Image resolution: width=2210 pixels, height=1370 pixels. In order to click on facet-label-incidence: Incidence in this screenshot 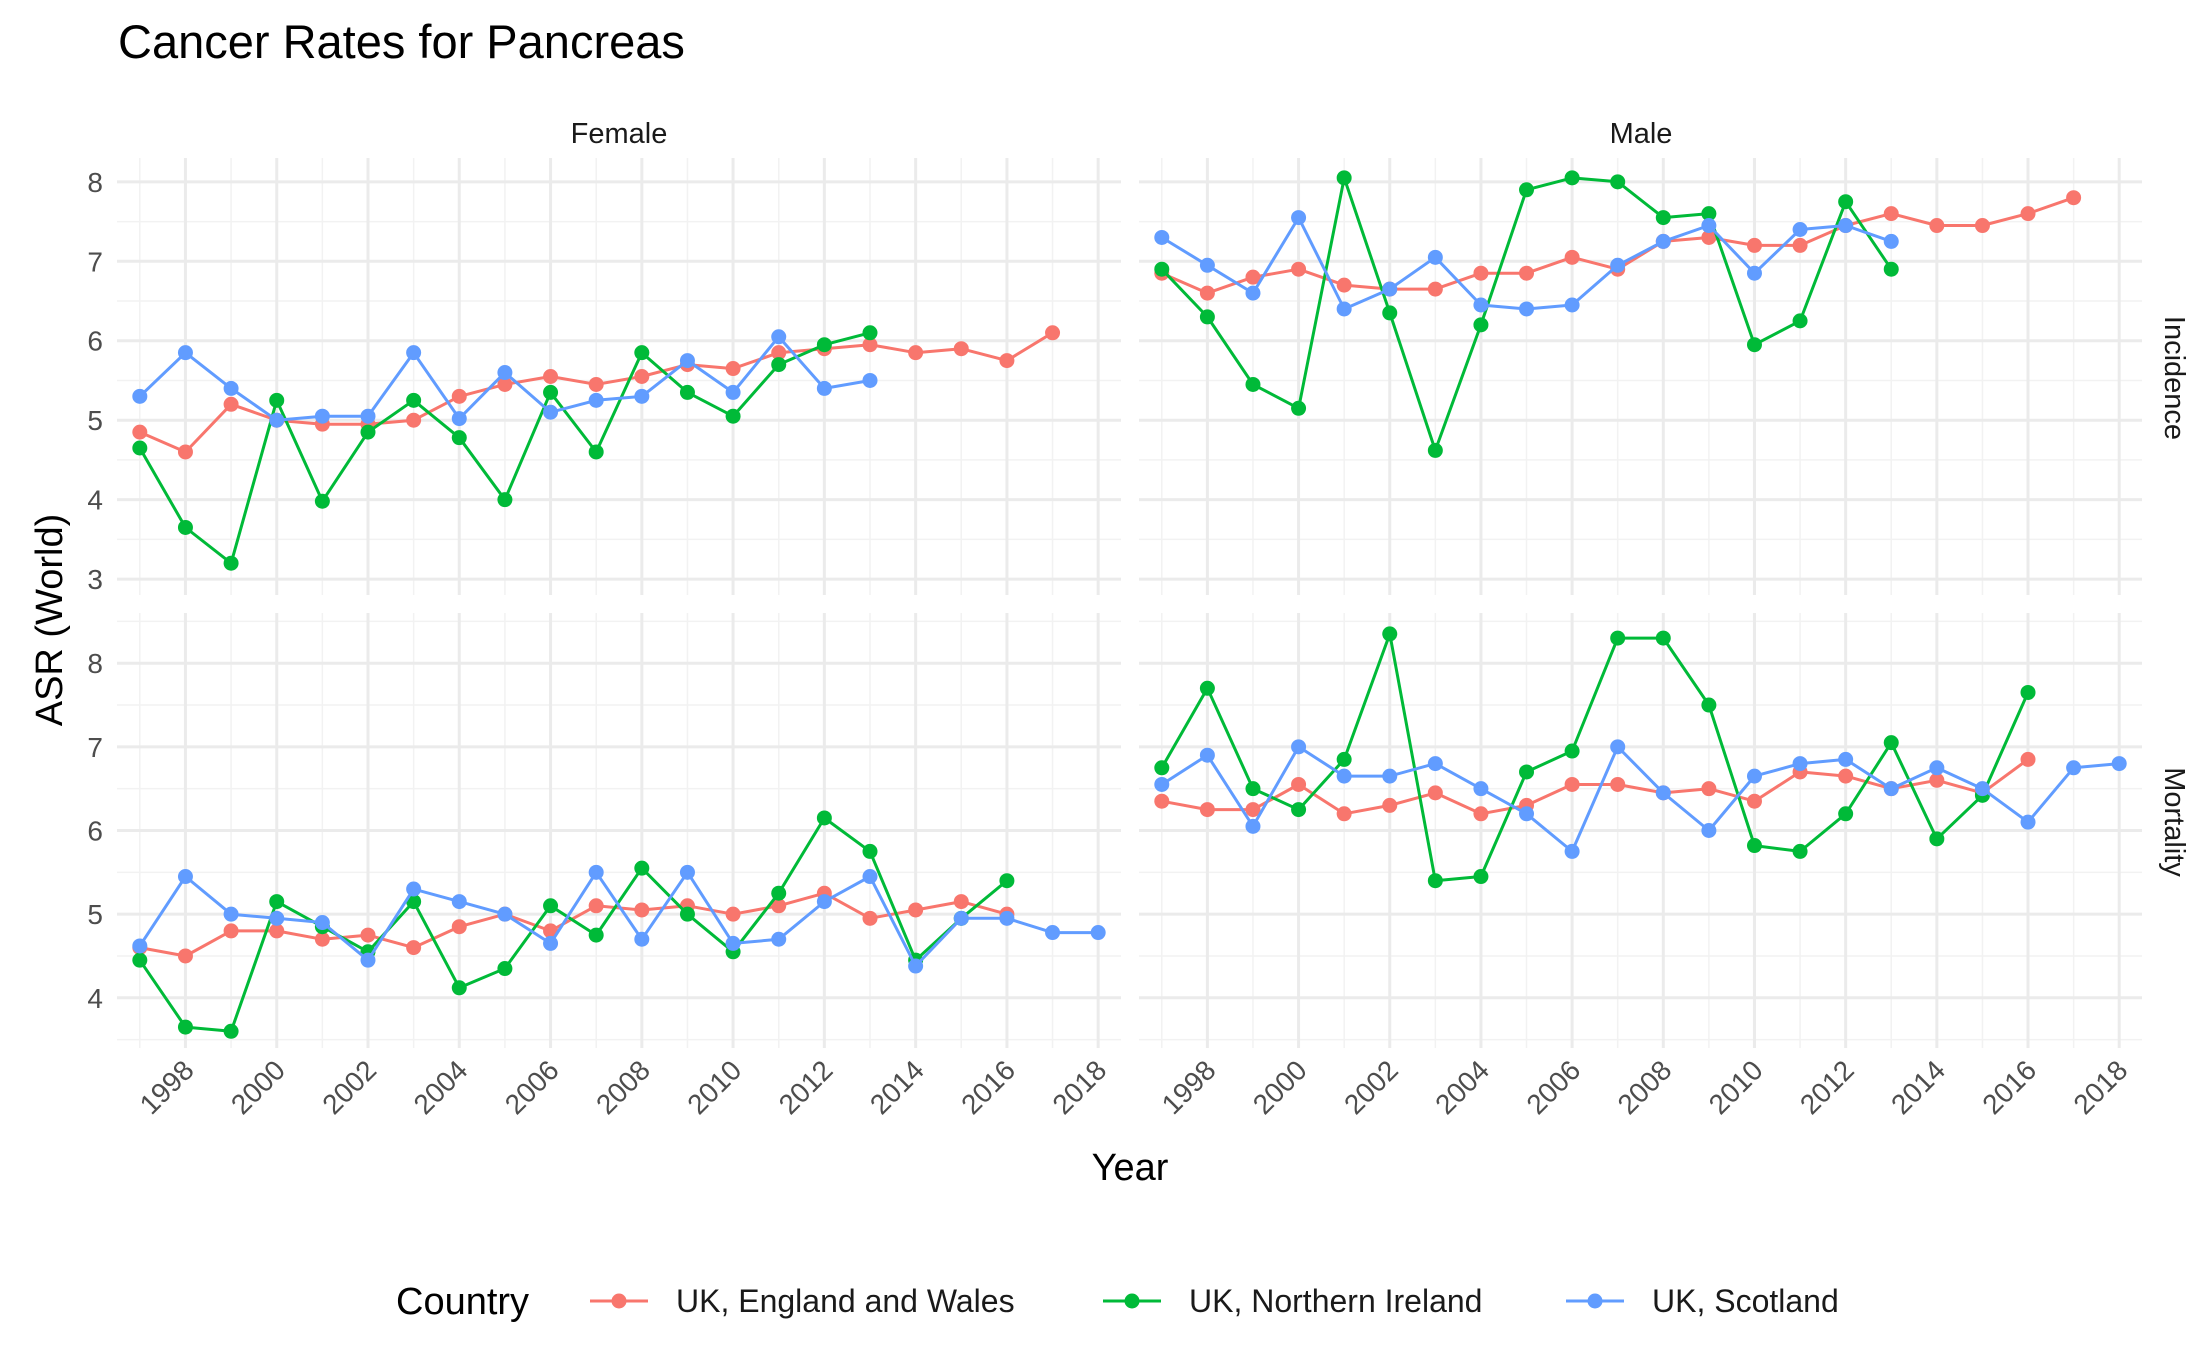, I will do `click(2174, 378)`.